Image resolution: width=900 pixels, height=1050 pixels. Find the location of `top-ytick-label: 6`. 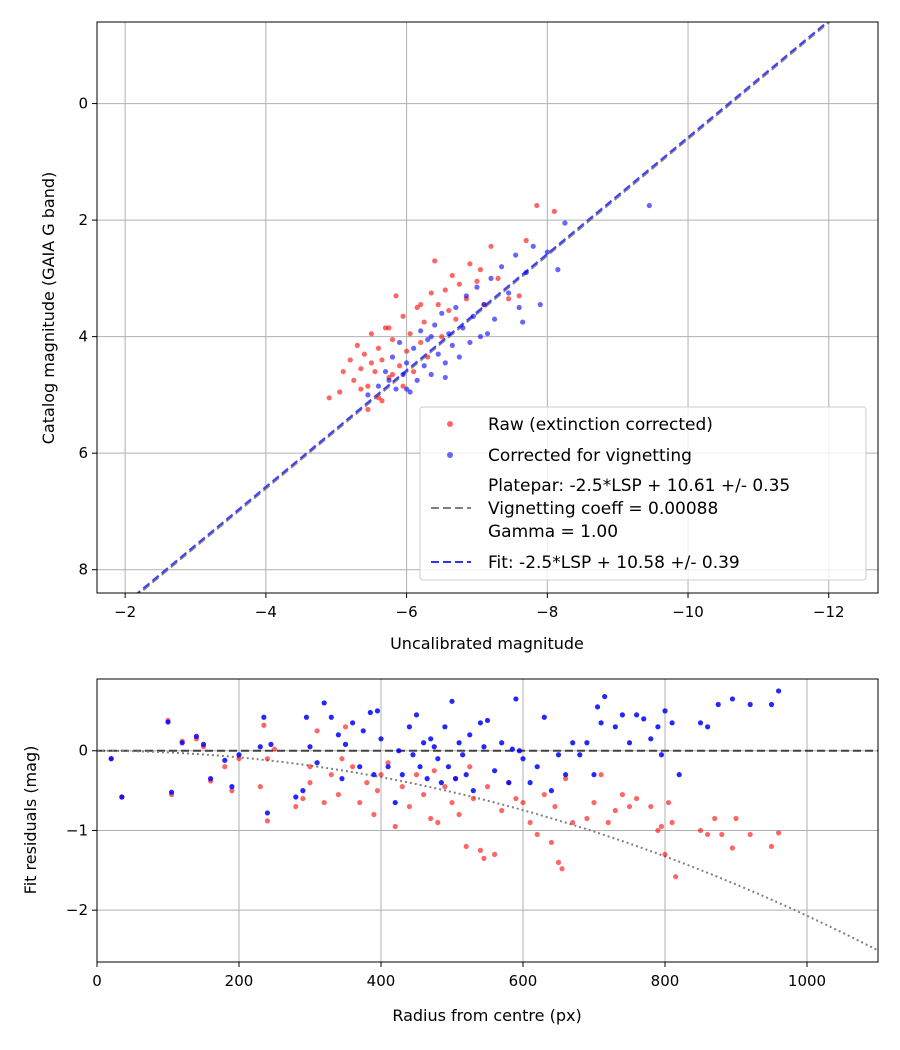

top-ytick-label: 6 is located at coordinates (83, 453).